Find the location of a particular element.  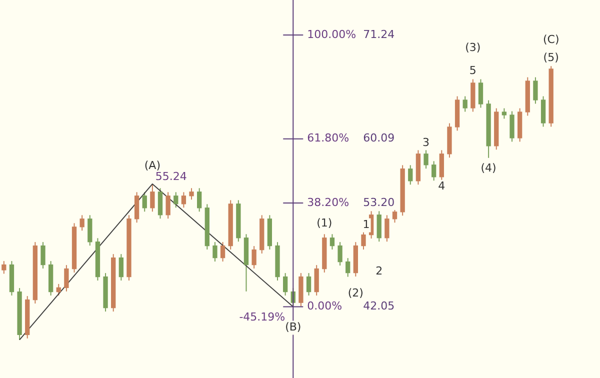

y-tick-label: 42.05 is located at coordinates (379, 306).